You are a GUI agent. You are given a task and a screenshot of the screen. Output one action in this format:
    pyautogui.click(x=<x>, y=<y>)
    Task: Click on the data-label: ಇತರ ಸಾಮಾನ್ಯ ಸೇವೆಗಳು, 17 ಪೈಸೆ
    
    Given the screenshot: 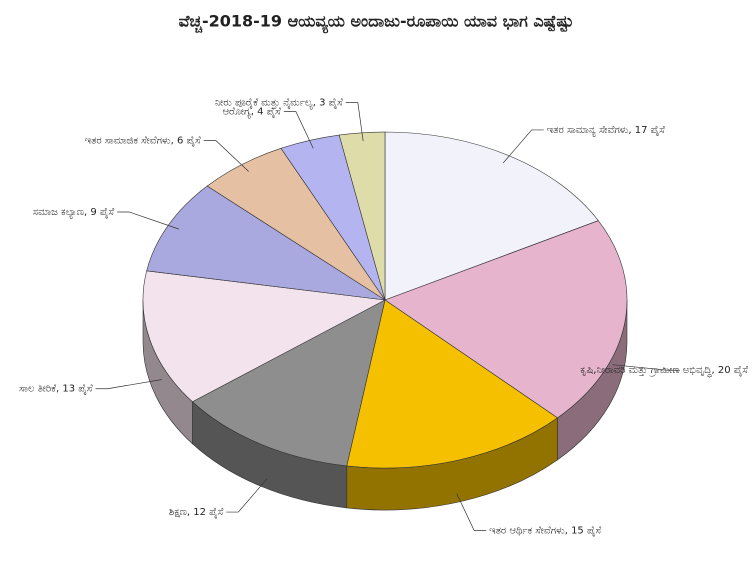 What is the action you would take?
    pyautogui.click(x=606, y=131)
    